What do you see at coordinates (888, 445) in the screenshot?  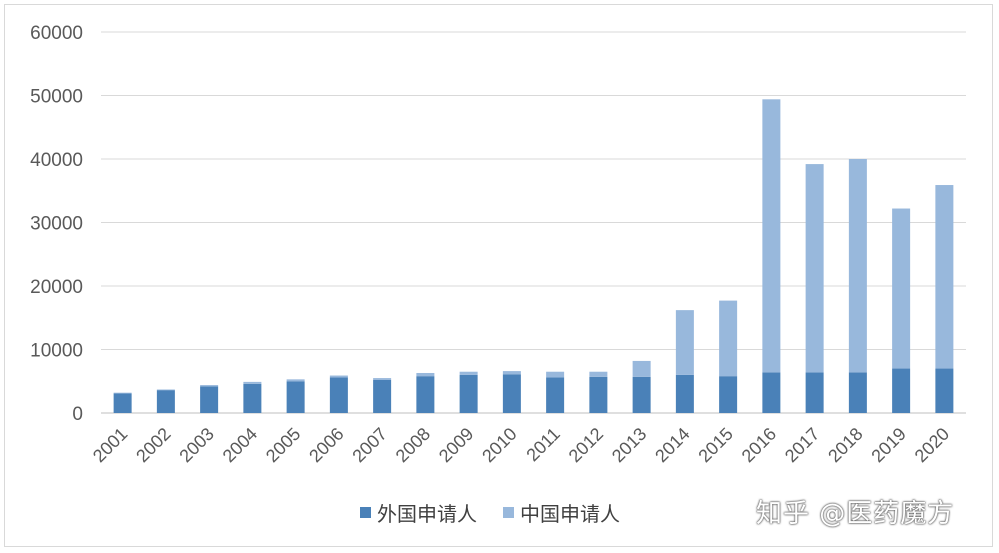 I see `x-tick-label: 2019` at bounding box center [888, 445].